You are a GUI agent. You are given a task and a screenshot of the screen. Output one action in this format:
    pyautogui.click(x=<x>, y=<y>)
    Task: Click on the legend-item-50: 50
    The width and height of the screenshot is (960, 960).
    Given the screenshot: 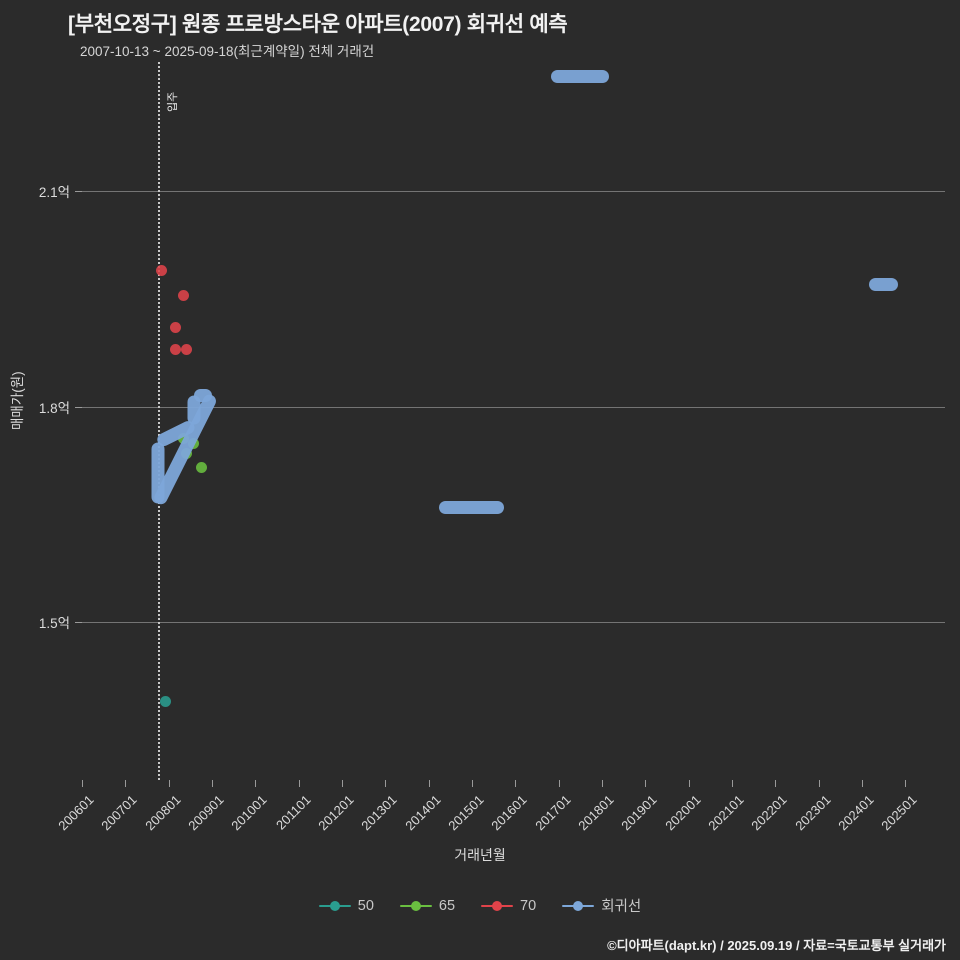 What is the action you would take?
    pyautogui.click(x=346, y=905)
    